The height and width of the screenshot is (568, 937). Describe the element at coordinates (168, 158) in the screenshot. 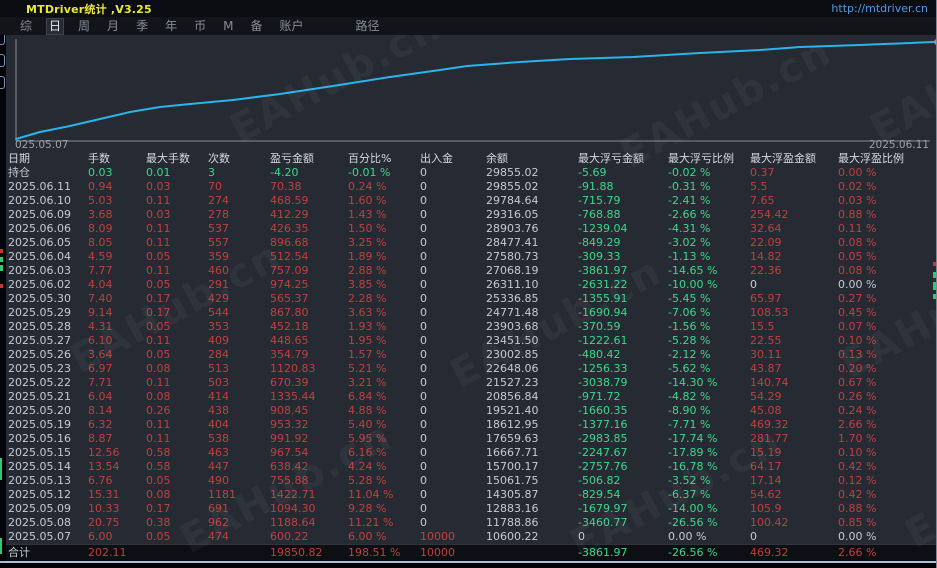

I see `column-header-3: 最大手数` at that location.